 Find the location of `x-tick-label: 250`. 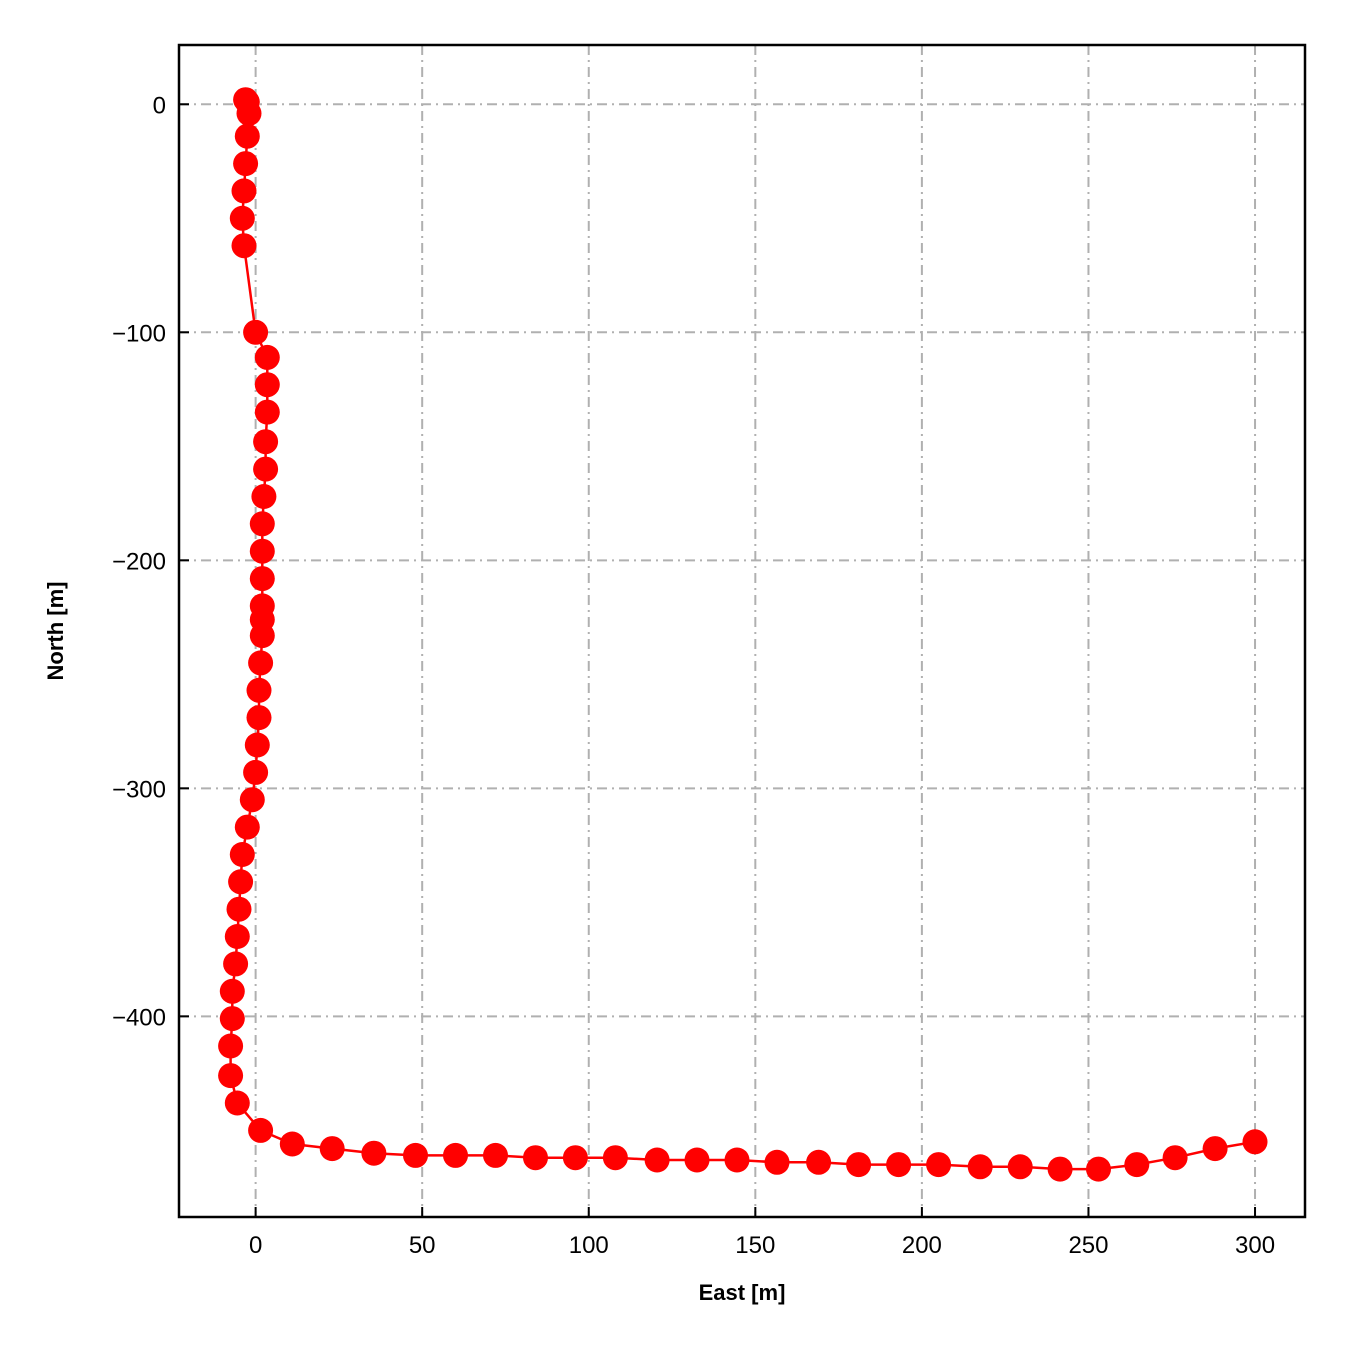

x-tick-label: 250 is located at coordinates (1088, 1245).